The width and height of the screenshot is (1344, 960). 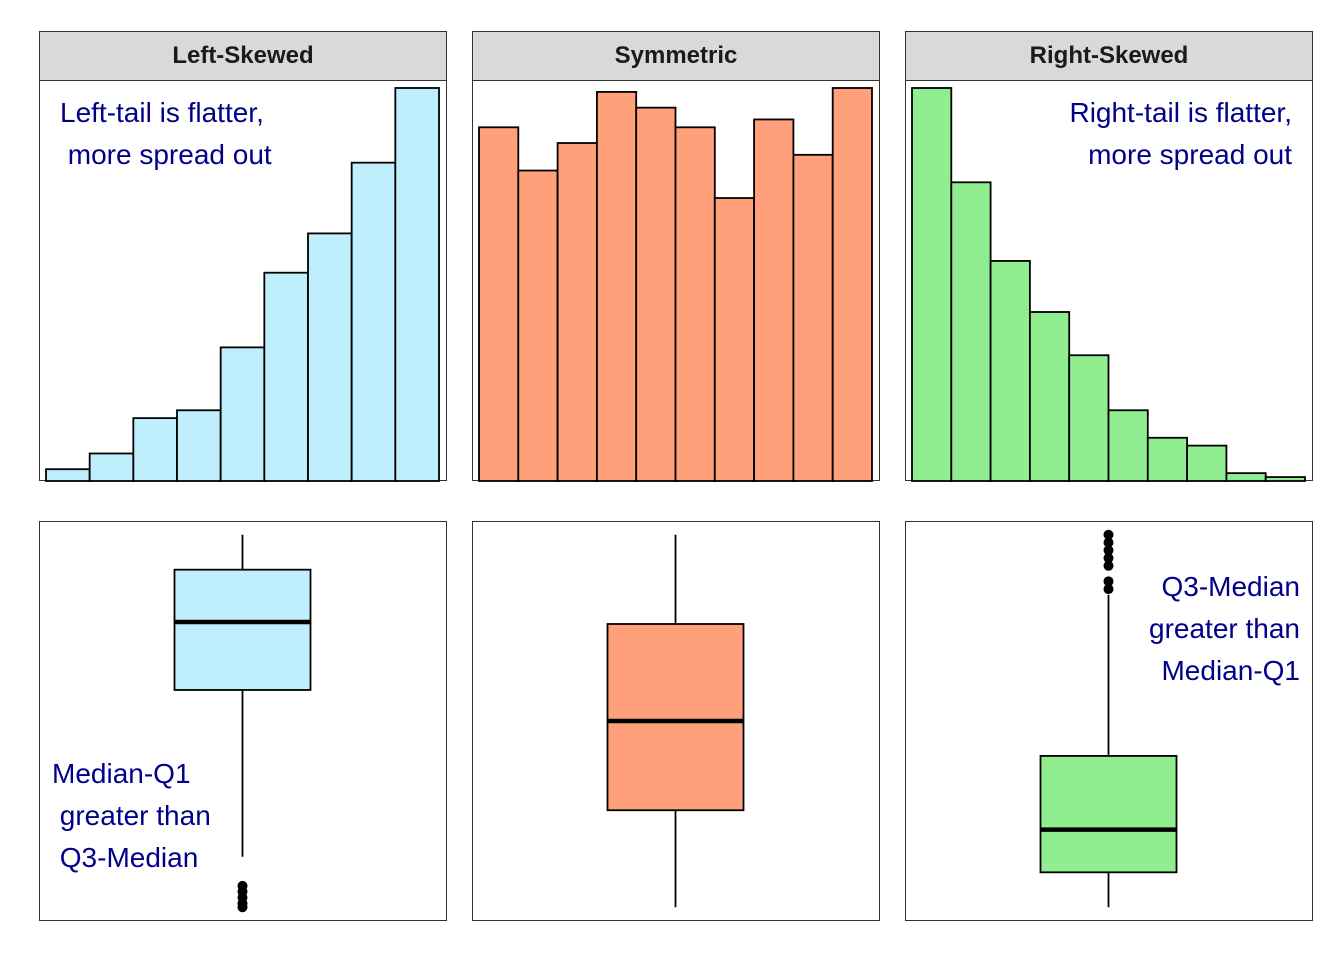 What do you see at coordinates (676, 56) in the screenshot?
I see `facet-title: Symmetric` at bounding box center [676, 56].